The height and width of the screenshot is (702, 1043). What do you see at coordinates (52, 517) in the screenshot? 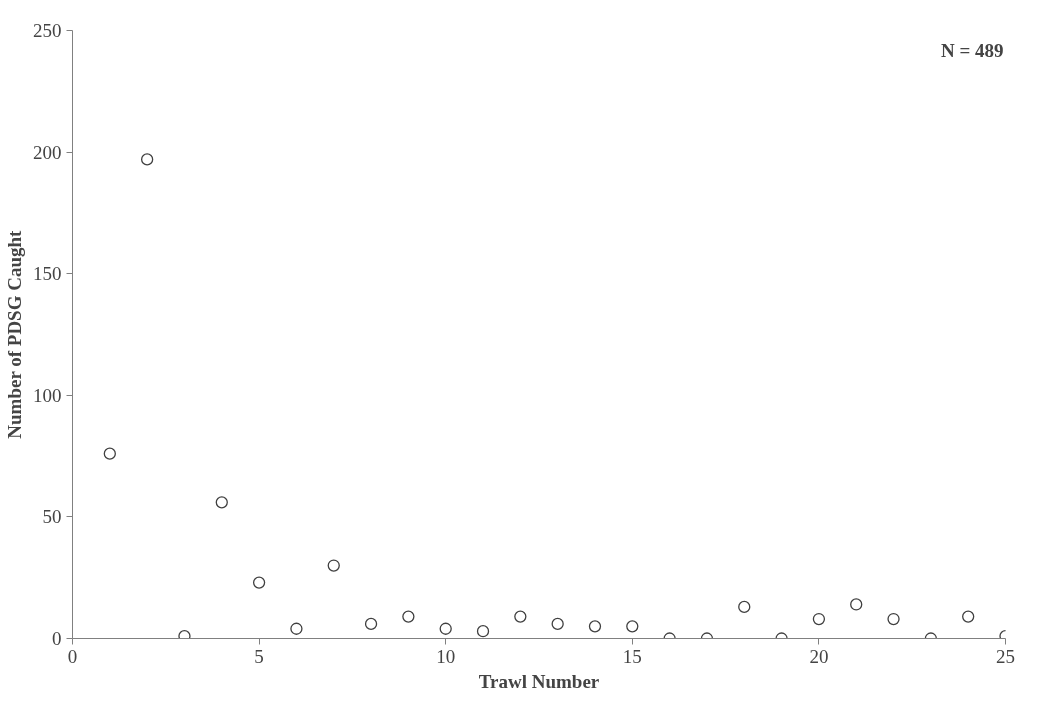
I see `y-tick-label: 50` at bounding box center [52, 517].